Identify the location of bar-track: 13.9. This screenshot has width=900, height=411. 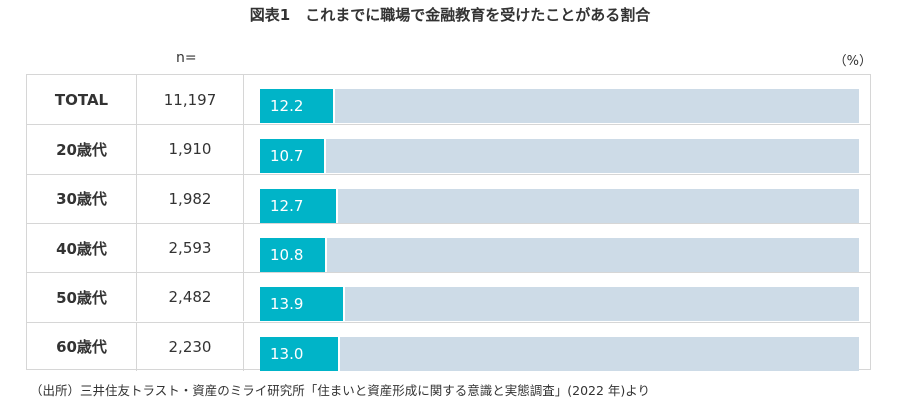
(559, 304).